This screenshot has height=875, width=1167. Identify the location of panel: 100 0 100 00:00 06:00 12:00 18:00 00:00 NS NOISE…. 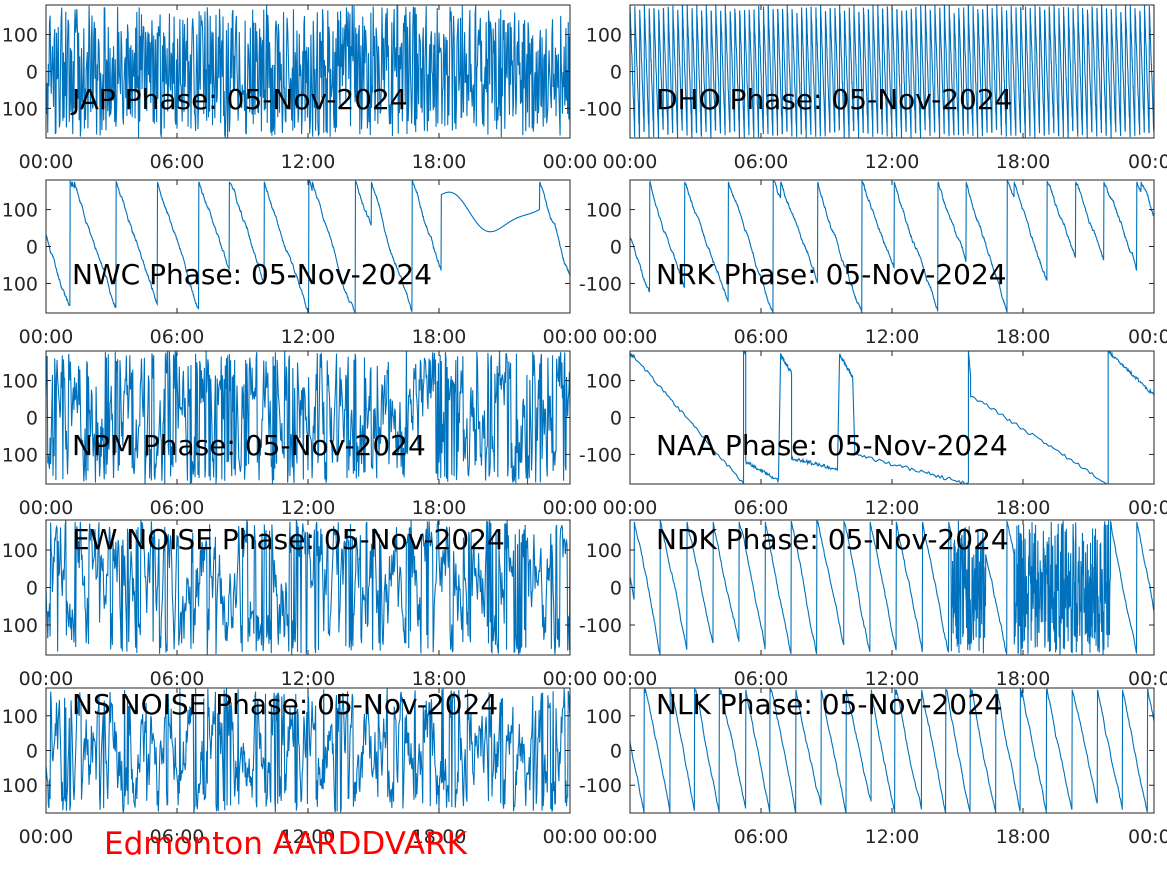
(300, 767).